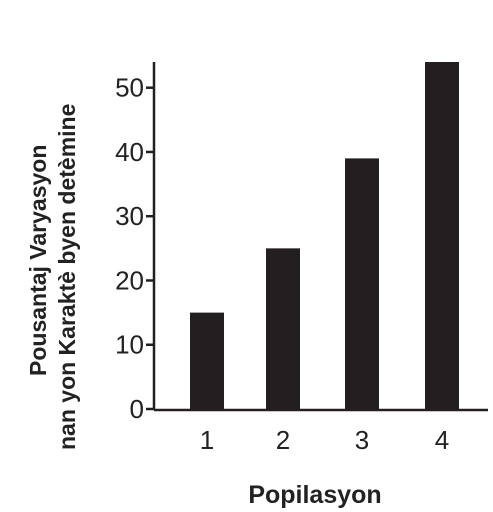 This screenshot has height=512, width=493. What do you see at coordinates (129, 345) in the screenshot?
I see `y-tick-label: 10` at bounding box center [129, 345].